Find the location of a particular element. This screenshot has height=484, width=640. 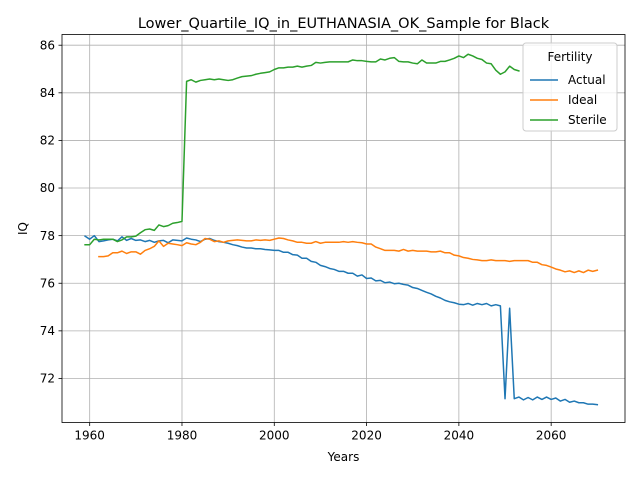

legend-entries: Actual Ideal Sterile is located at coordinates (568, 100).